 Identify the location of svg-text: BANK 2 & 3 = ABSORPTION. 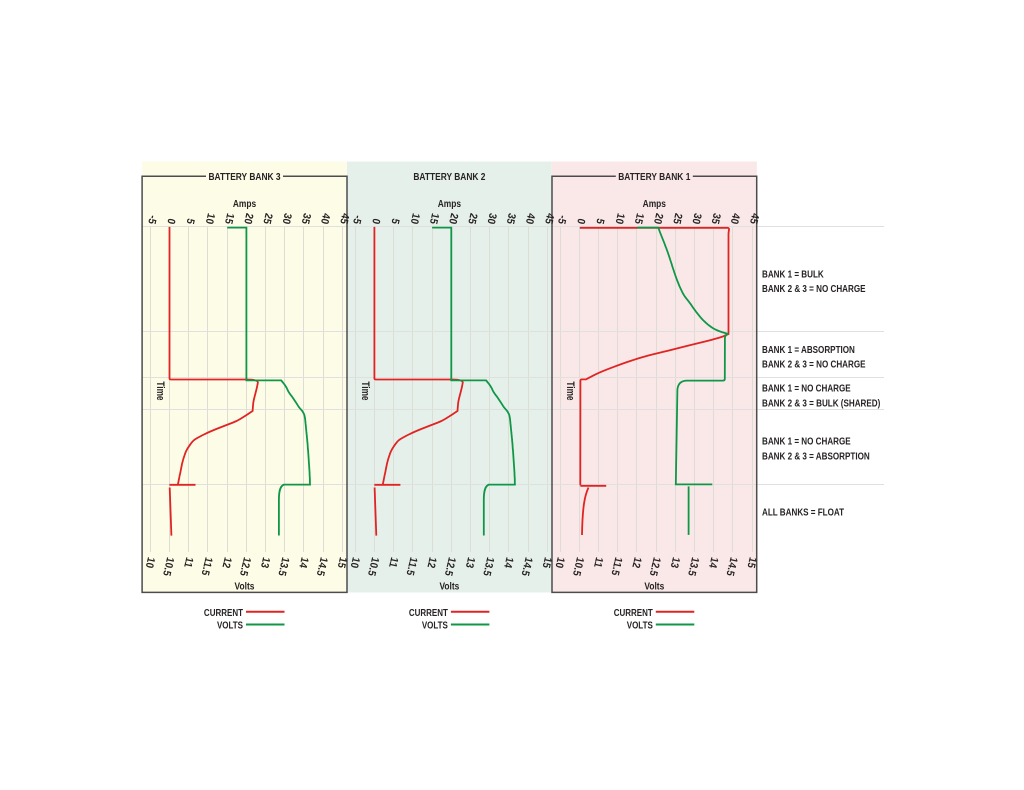
(816, 456).